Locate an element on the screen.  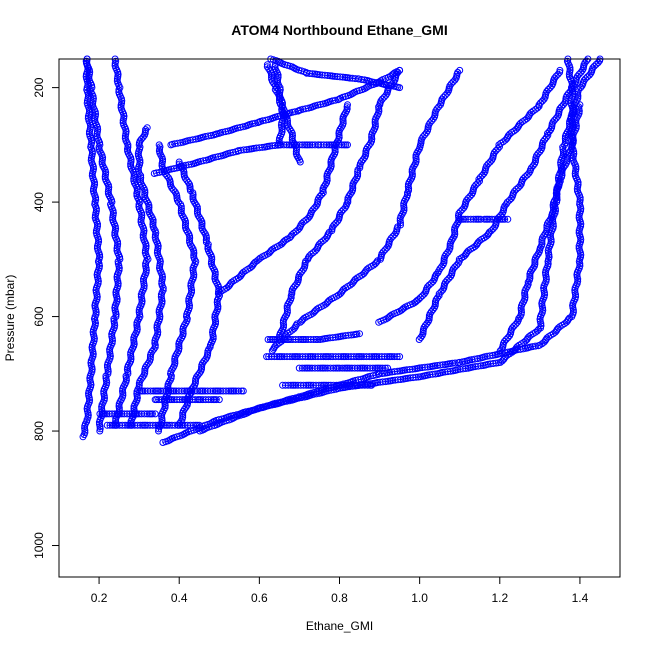
x-tick-label: 0.8 is located at coordinates (339, 598).